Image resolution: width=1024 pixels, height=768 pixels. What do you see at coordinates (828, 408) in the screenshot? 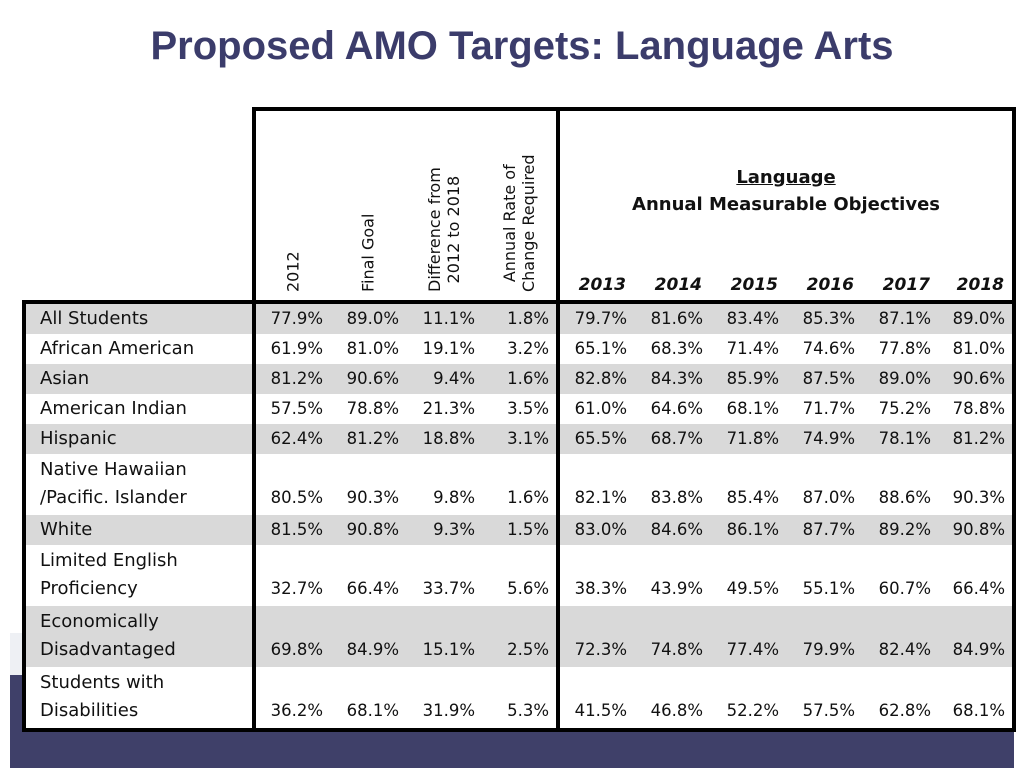
I see `value-cell: 71.7%` at bounding box center [828, 408].